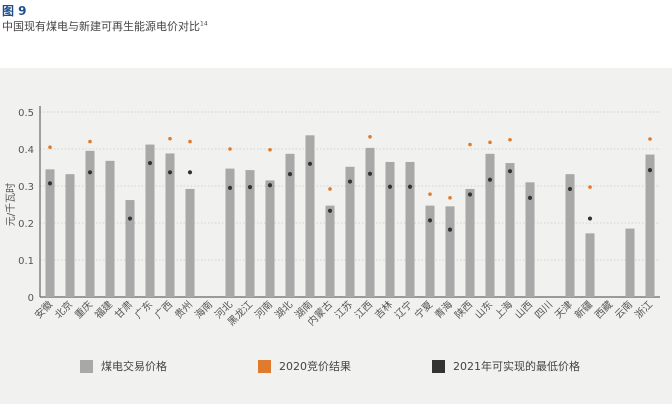  I want to click on x-tick-label: 上海, so click(503, 309).